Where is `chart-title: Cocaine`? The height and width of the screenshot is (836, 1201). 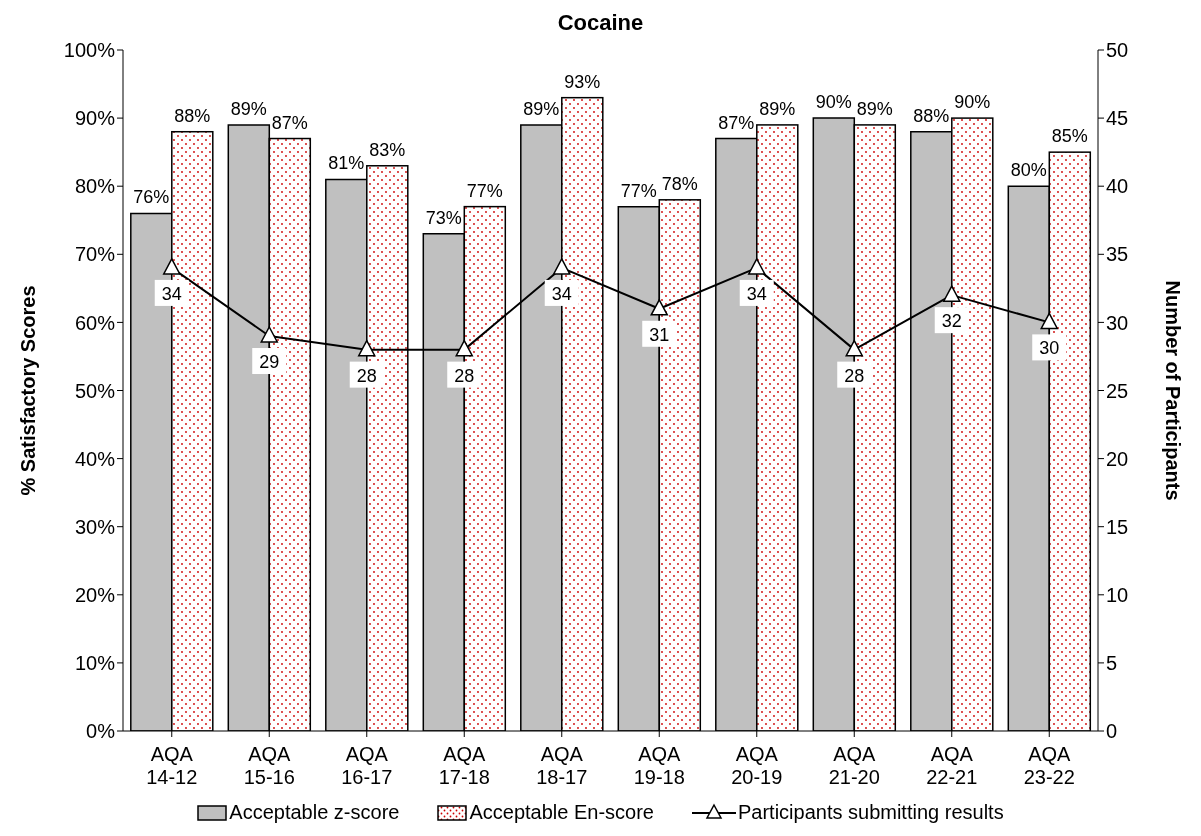
chart-title: Cocaine is located at coordinates (600, 23).